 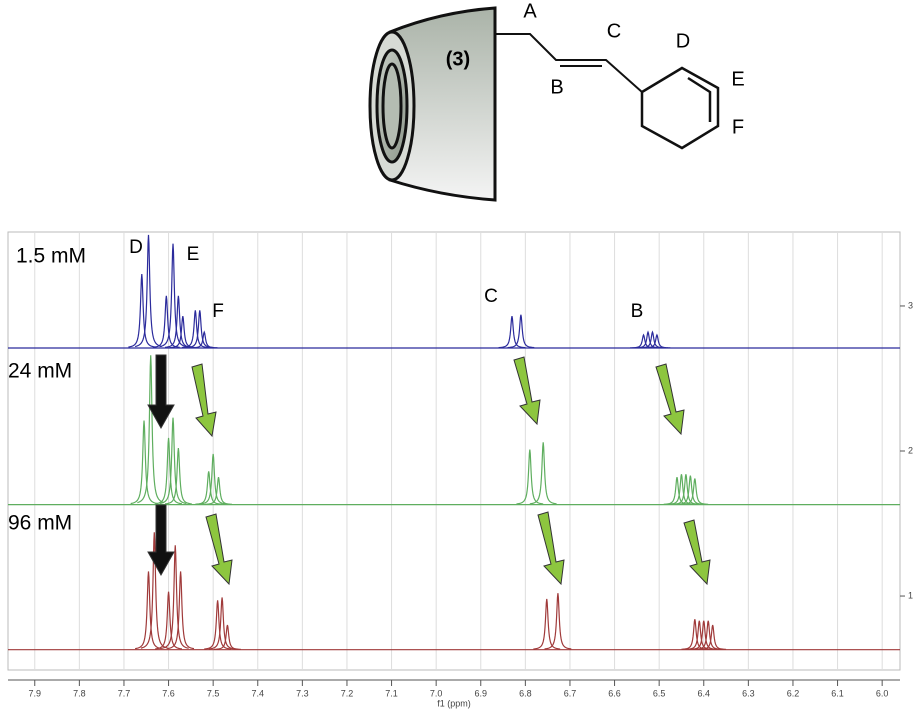 I want to click on y-tick-label: 3, so click(x=910, y=305).